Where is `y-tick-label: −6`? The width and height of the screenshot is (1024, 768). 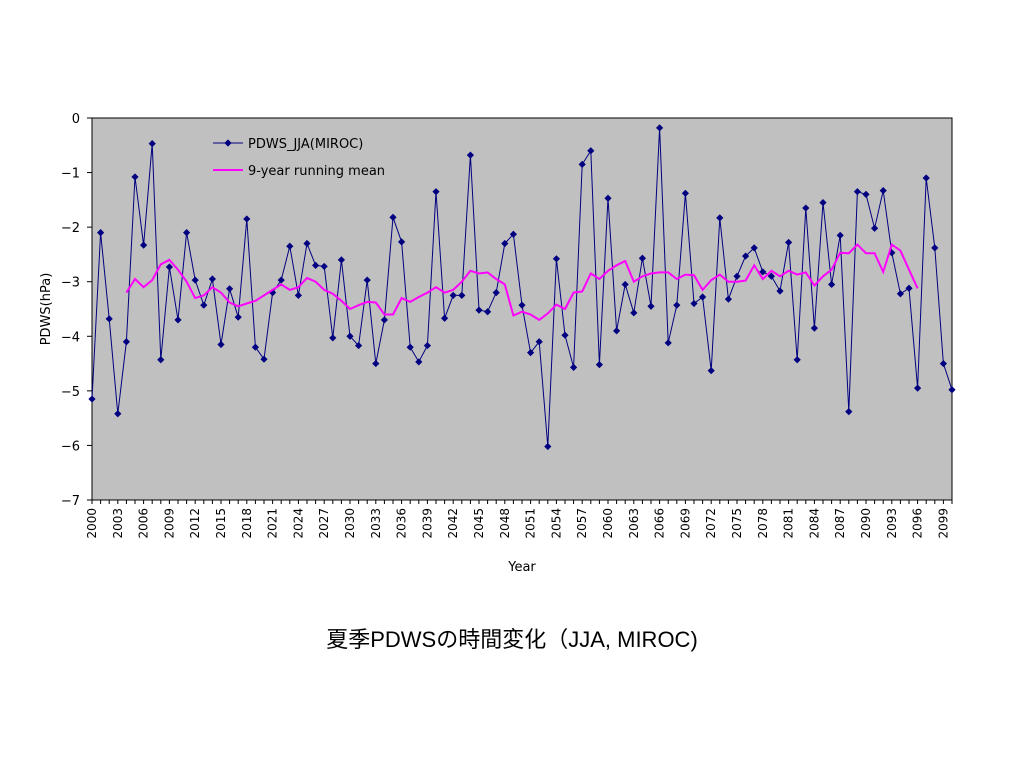 y-tick-label: −6 is located at coordinates (70, 446).